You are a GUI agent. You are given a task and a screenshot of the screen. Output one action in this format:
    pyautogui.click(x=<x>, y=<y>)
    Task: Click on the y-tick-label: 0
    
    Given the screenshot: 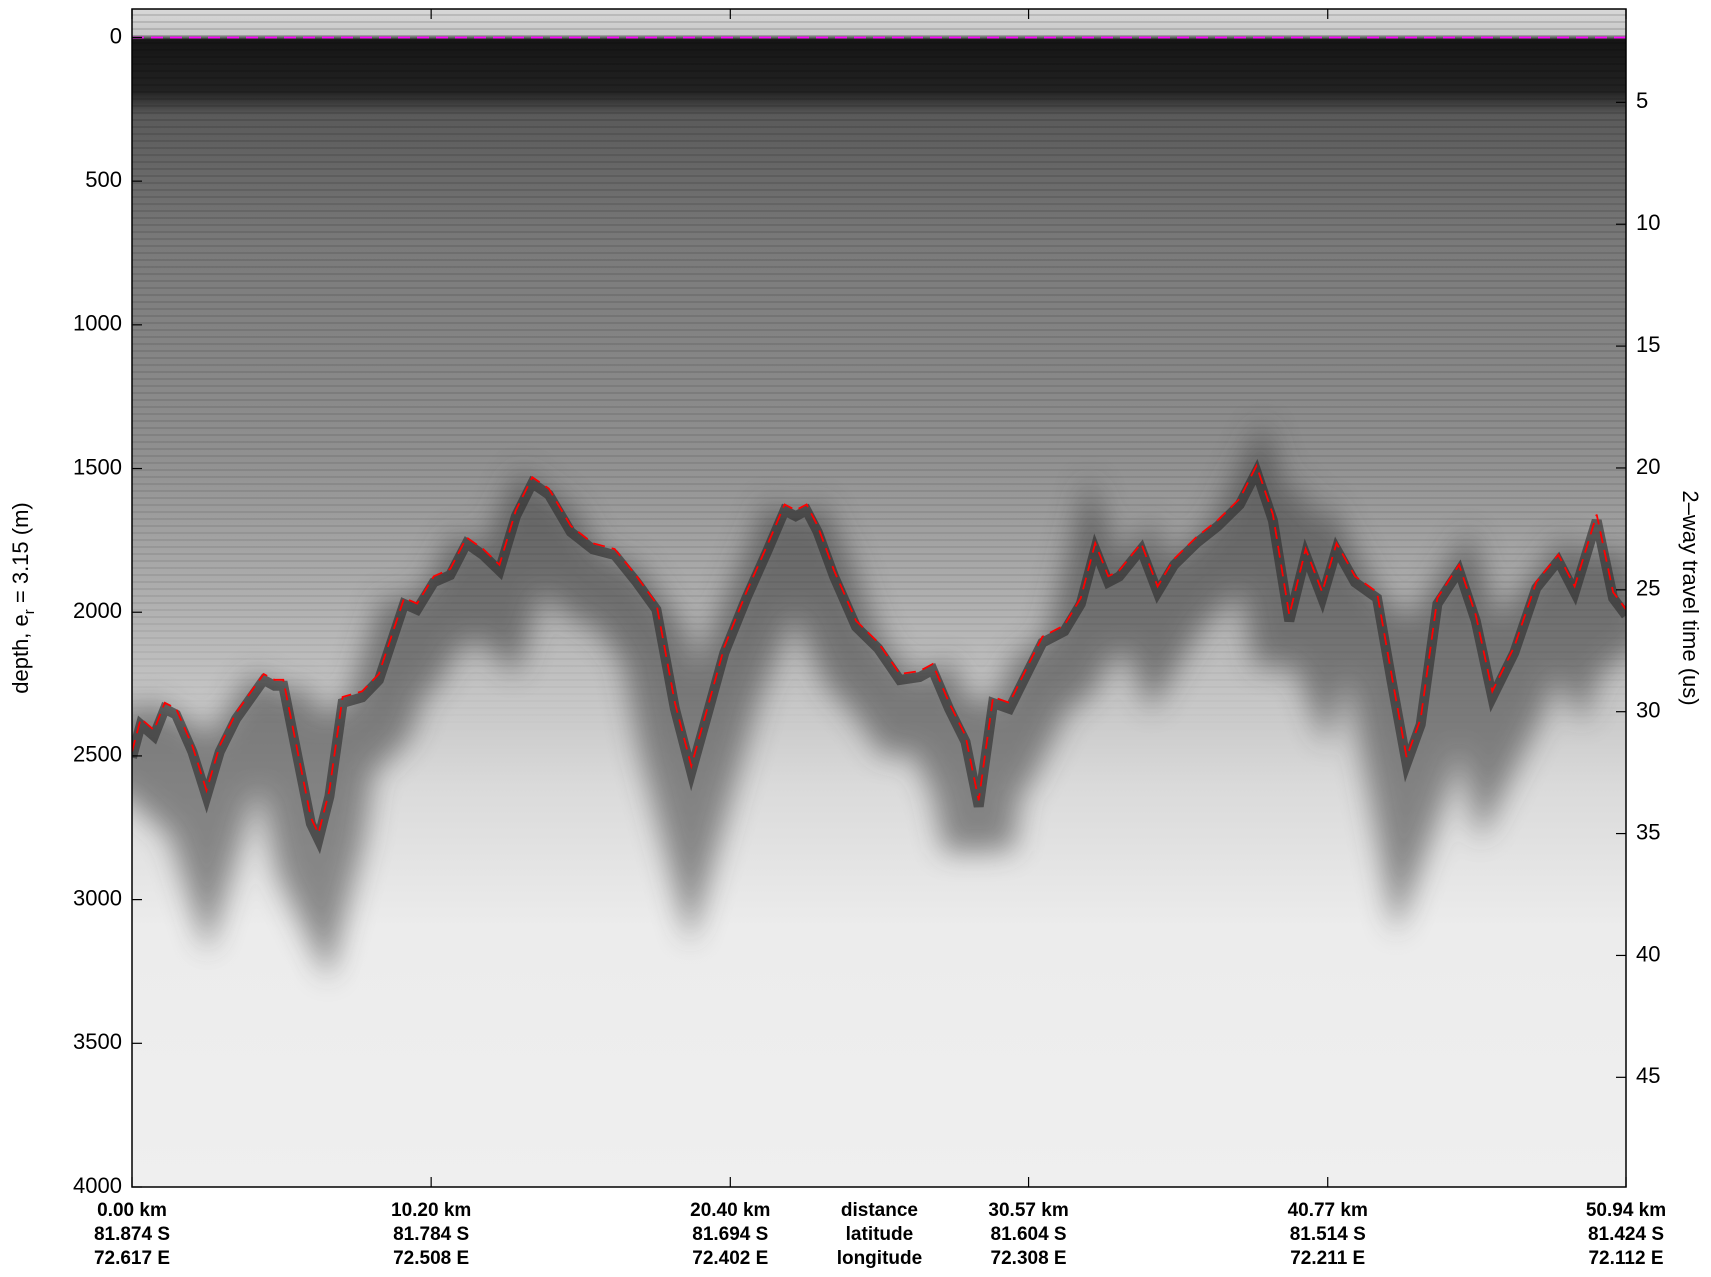 What is the action you would take?
    pyautogui.click(x=116, y=35)
    